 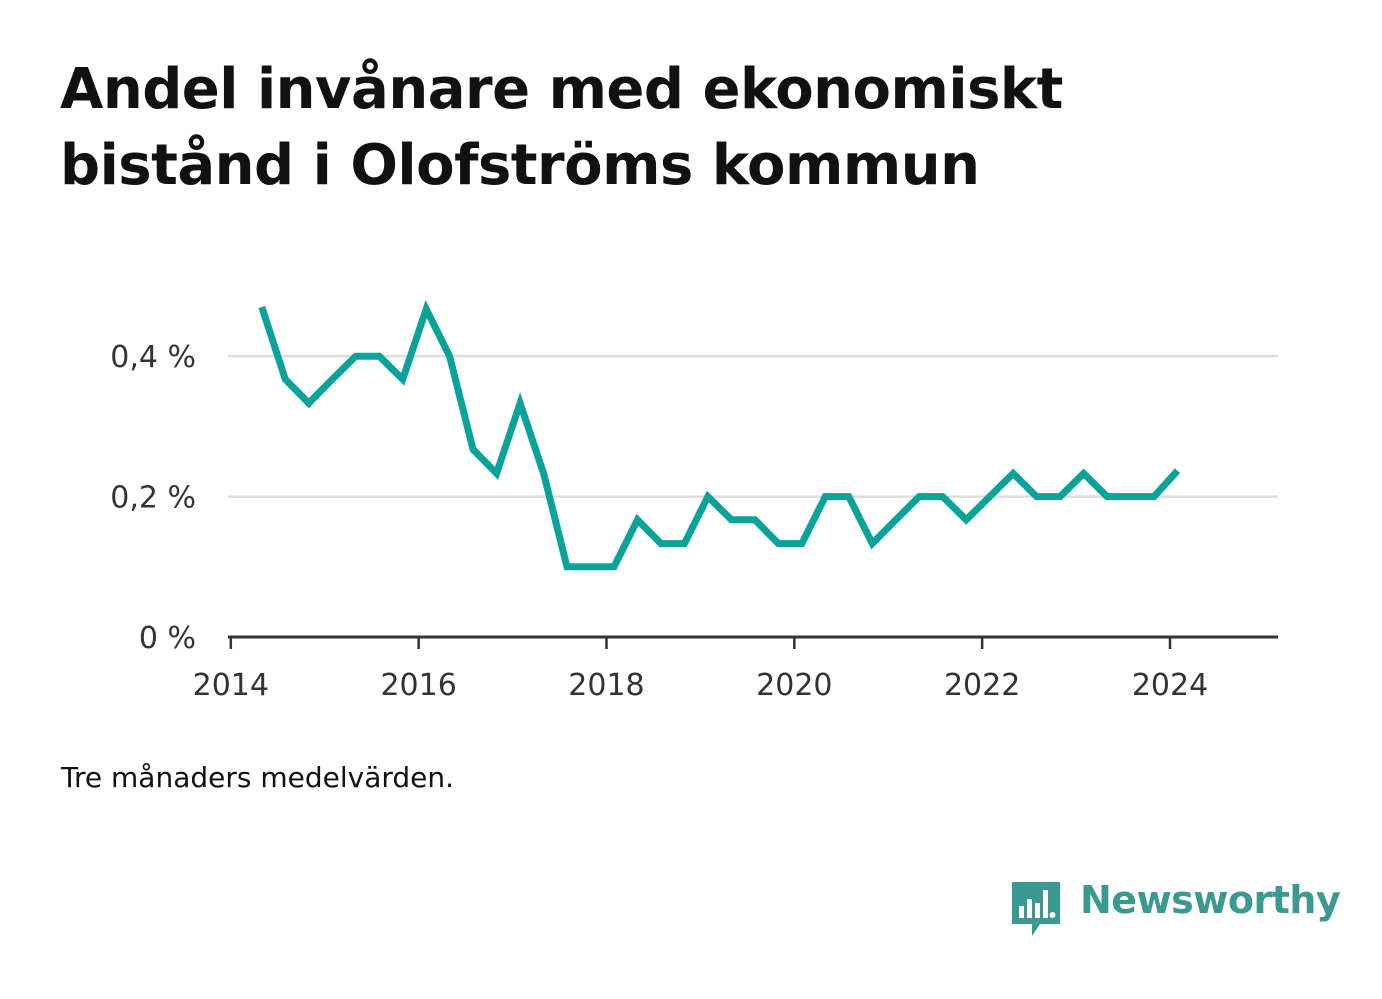 What do you see at coordinates (520, 165) in the screenshot?
I see `chart-title-line-2: bistånd i Olofströms kommun` at bounding box center [520, 165].